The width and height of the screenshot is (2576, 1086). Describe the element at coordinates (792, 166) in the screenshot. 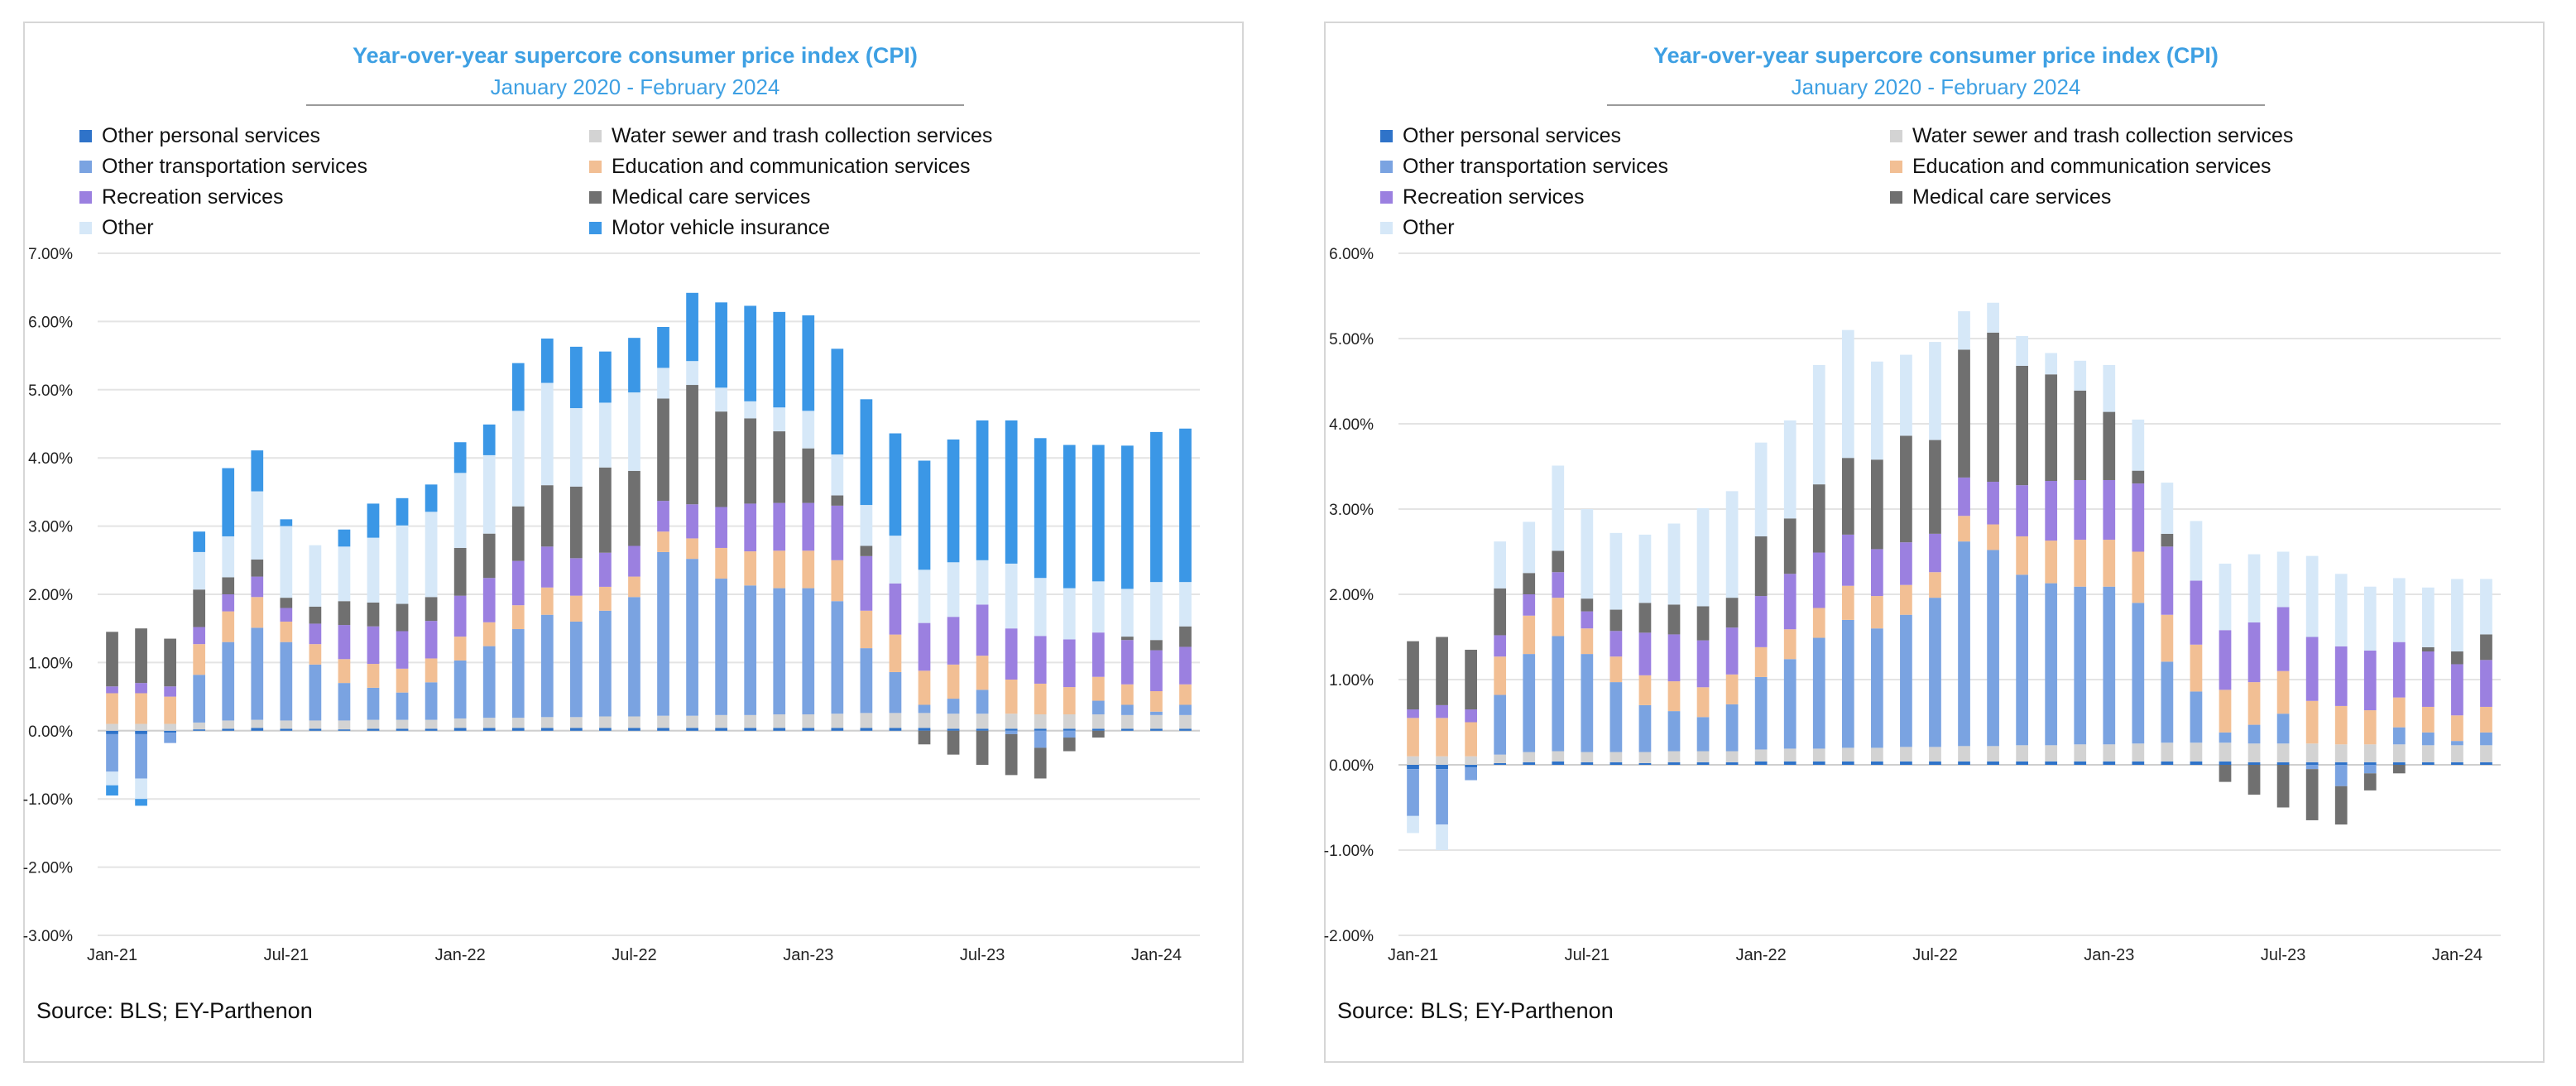

I see `legend-label: Education and communication services` at that location.